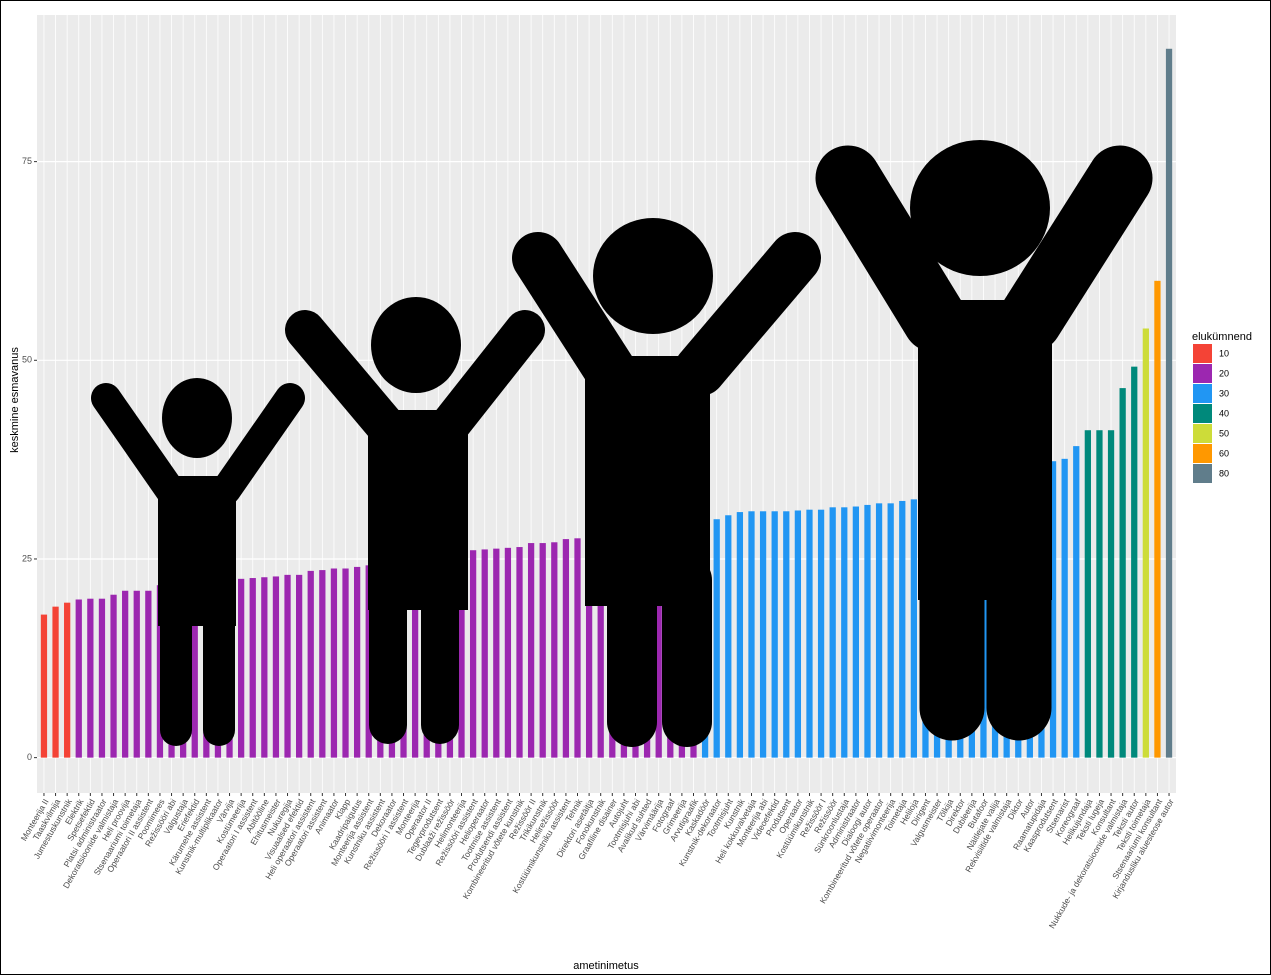 The image size is (1271, 980). I want to click on y-tick-label: 75, so click(27, 161).